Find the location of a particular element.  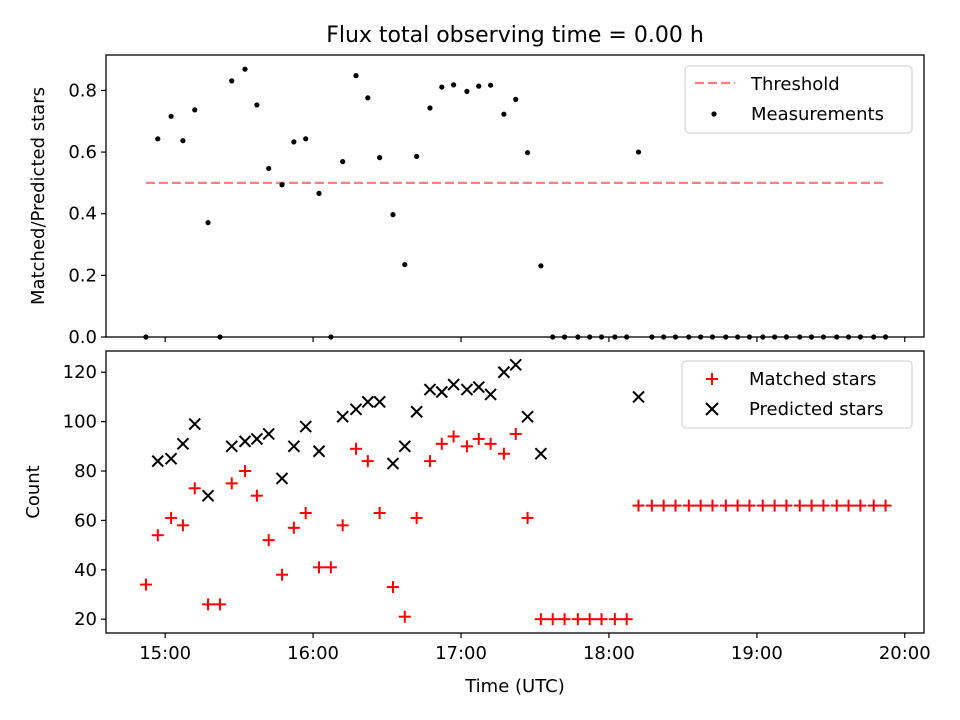

bottom-y-tick-label: 80 is located at coordinates (85, 471).